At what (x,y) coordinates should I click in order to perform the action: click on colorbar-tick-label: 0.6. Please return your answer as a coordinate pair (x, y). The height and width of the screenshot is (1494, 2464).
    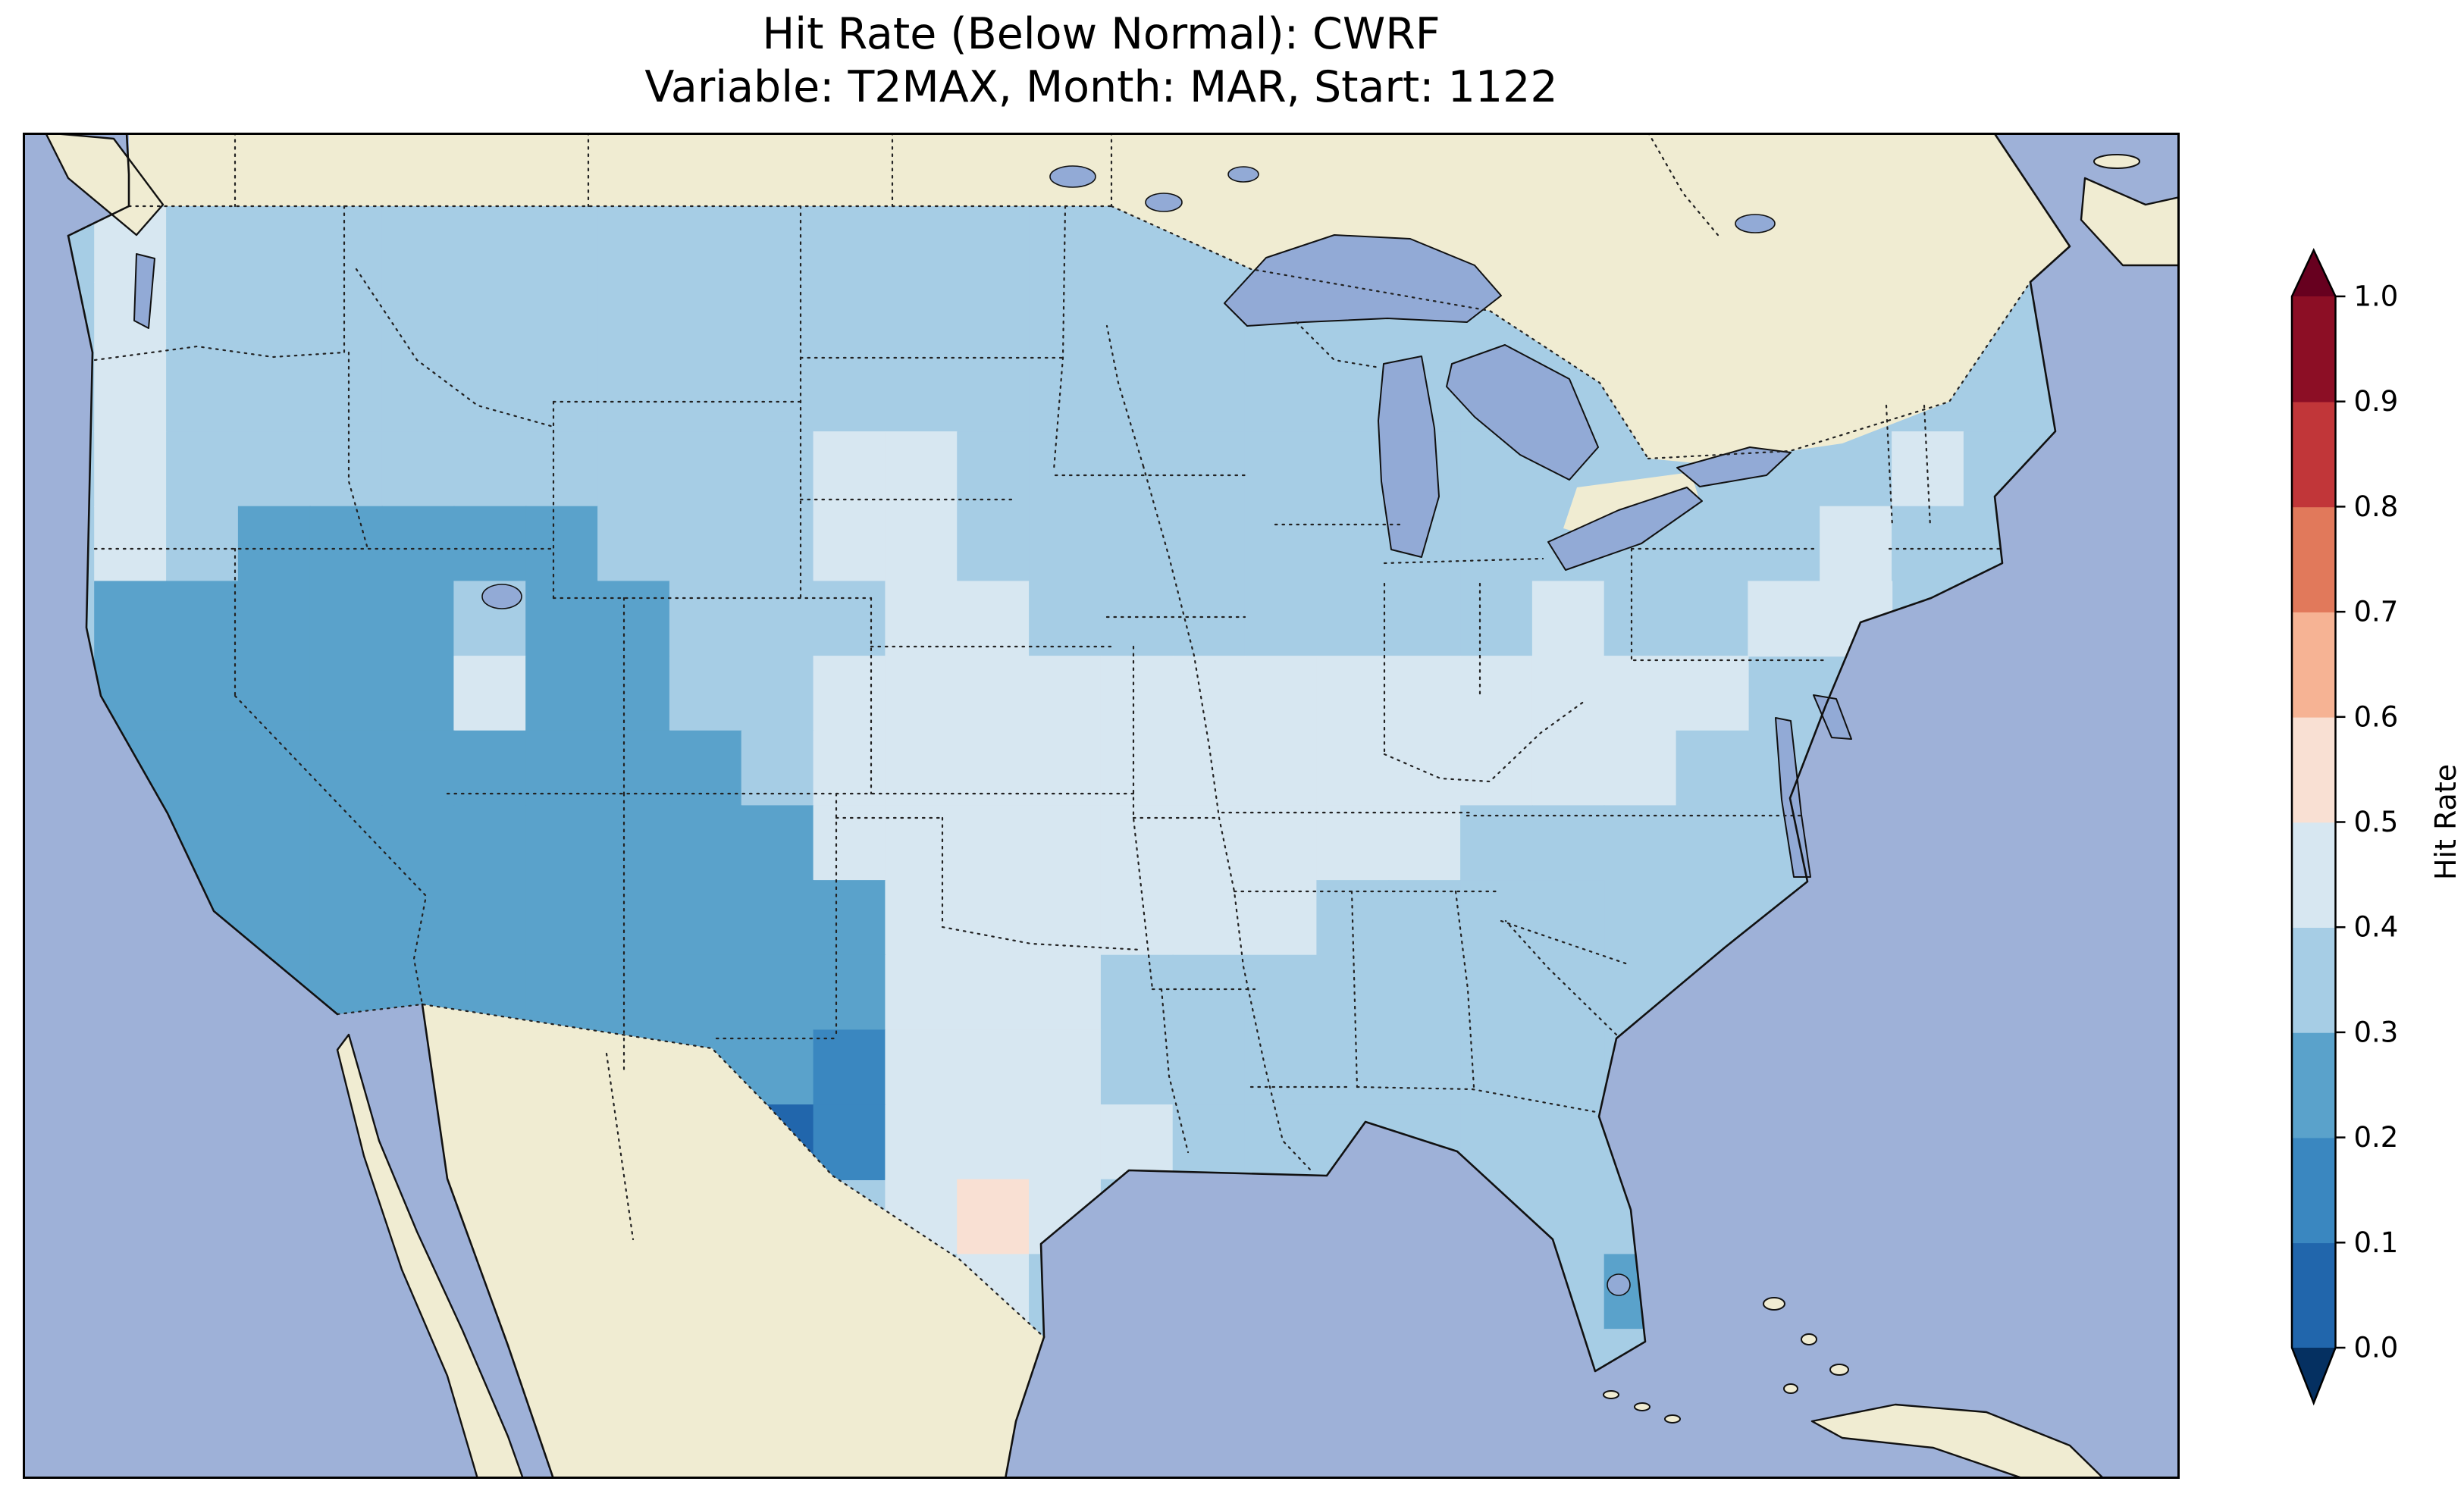
    Looking at the image, I should click on (2377, 716).